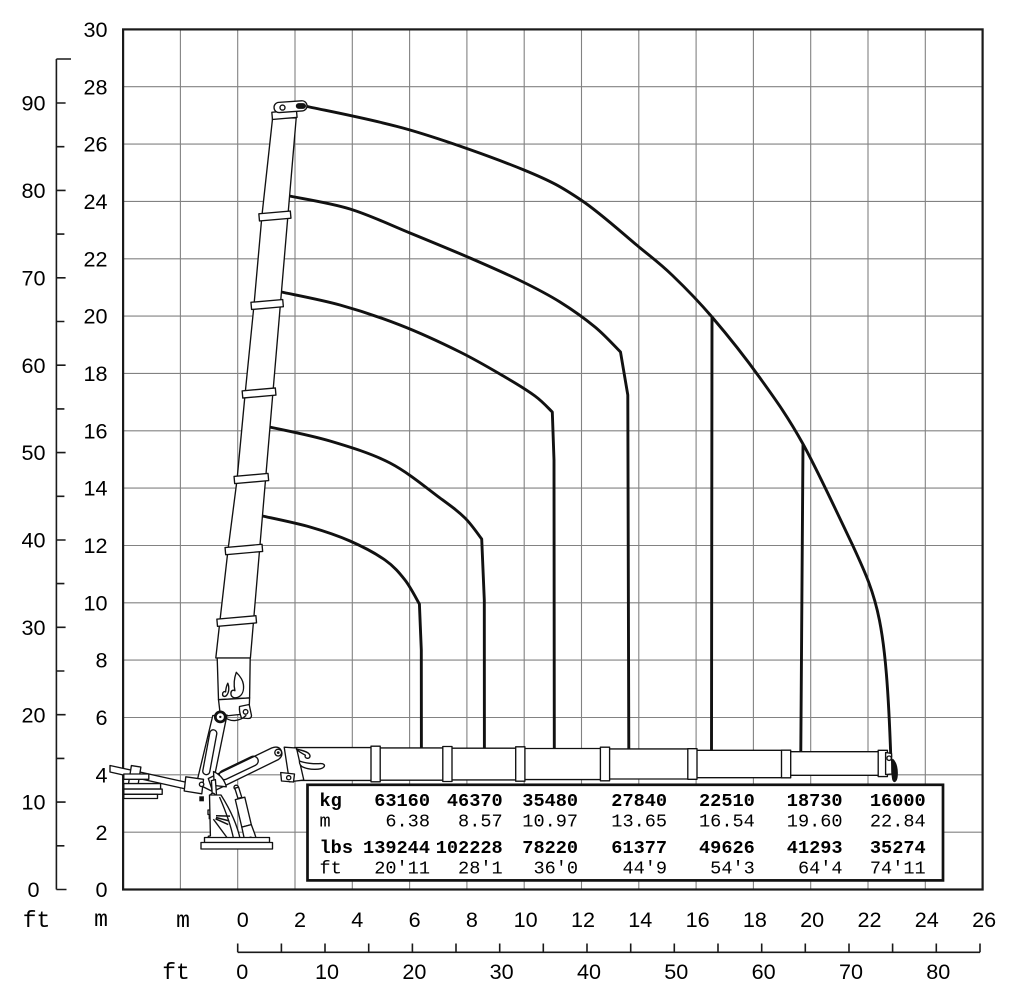 The image size is (1016, 1005). What do you see at coordinates (639, 801) in the screenshot?
I see `svg-text: 27840` at bounding box center [639, 801].